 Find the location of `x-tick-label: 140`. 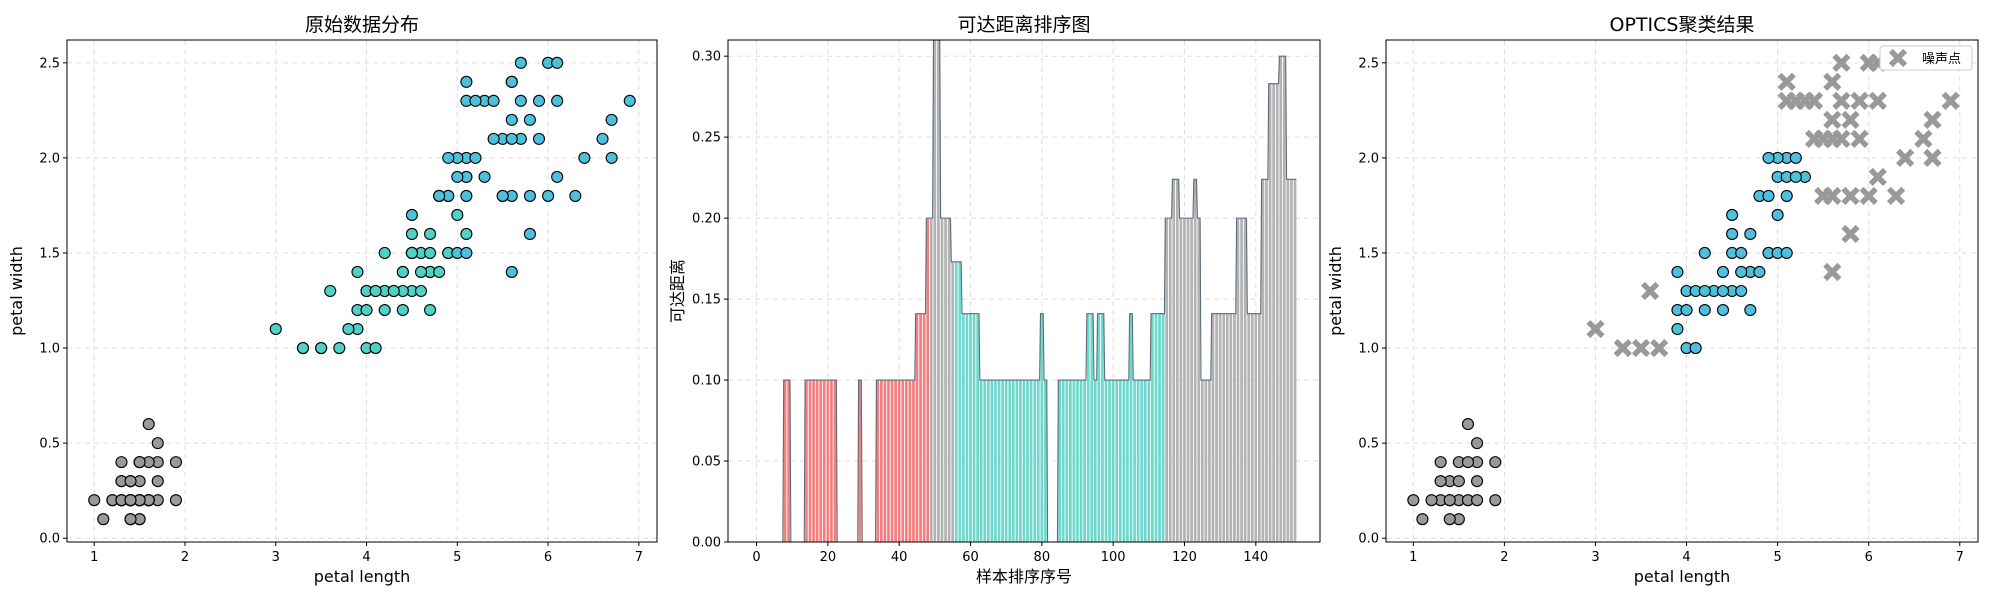

x-tick-label: 140 is located at coordinates (1255, 557).